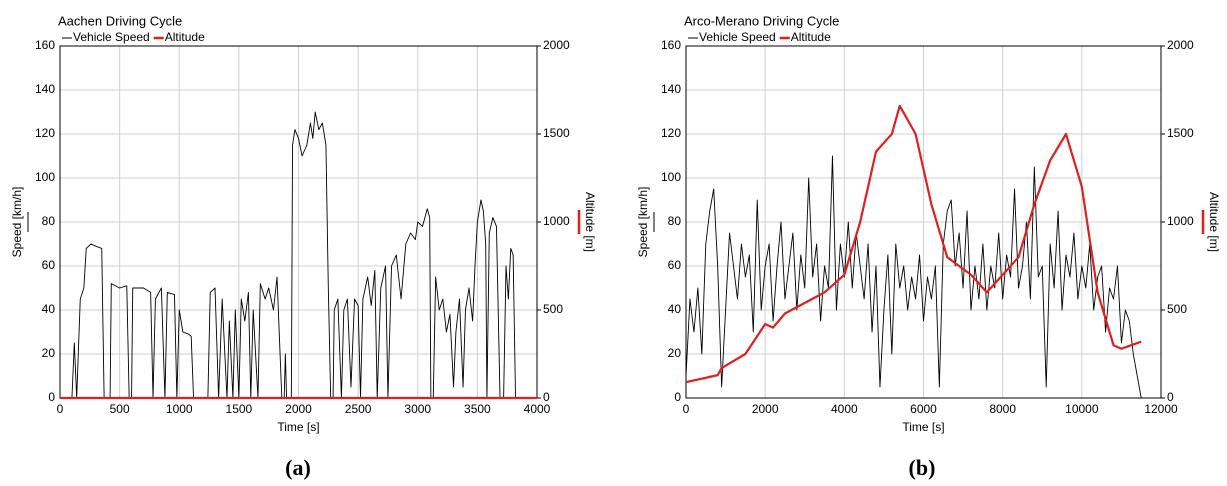 Image resolution: width=1227 pixels, height=486 pixels. I want to click on x-tick-label: 10000, so click(1082, 409).